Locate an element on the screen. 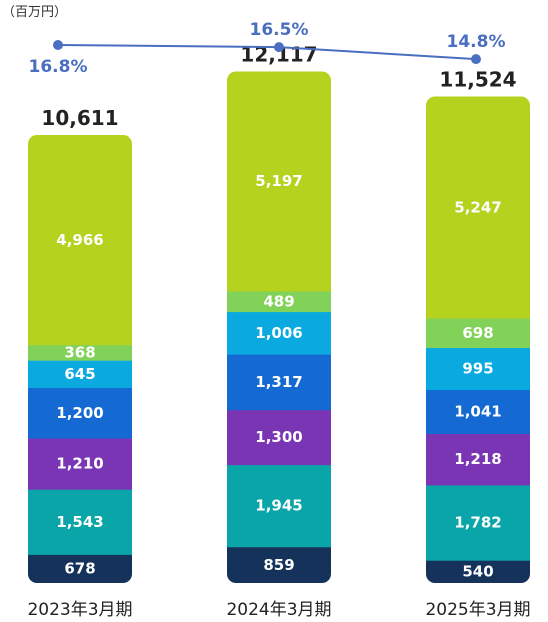  segment-label: 5,247 is located at coordinates (477, 207).